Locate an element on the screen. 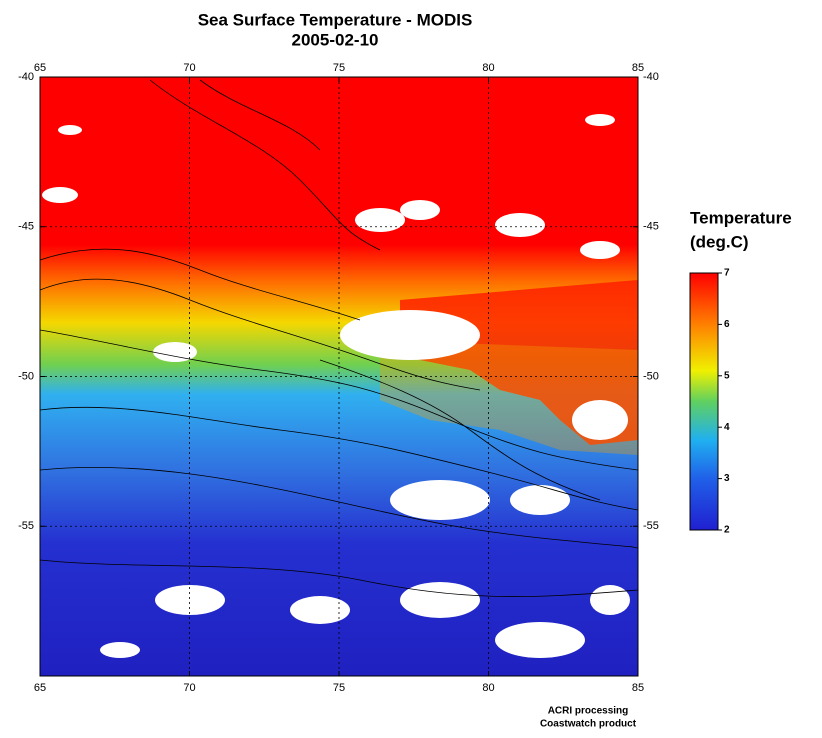 The height and width of the screenshot is (738, 822). subtitle: 2005-02-10 is located at coordinates (335, 39).